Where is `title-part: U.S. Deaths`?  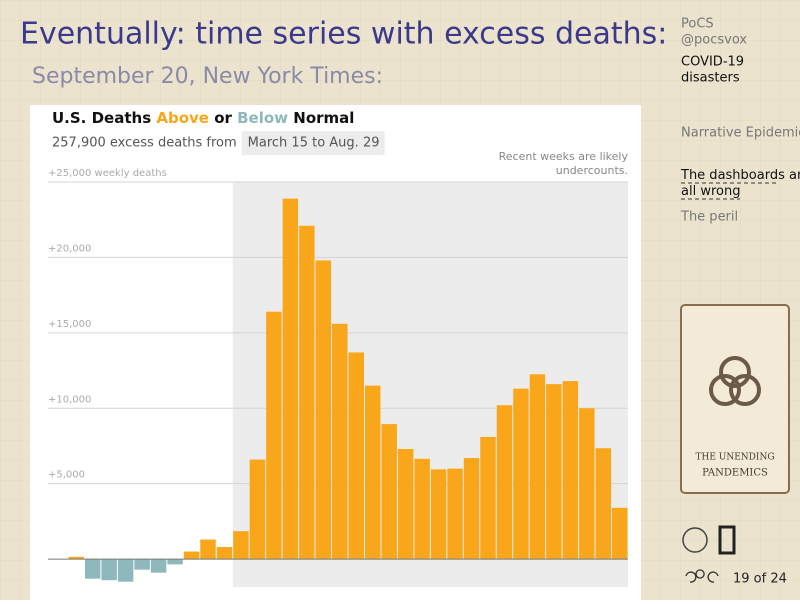
title-part: U.S. Deaths is located at coordinates (104, 118).